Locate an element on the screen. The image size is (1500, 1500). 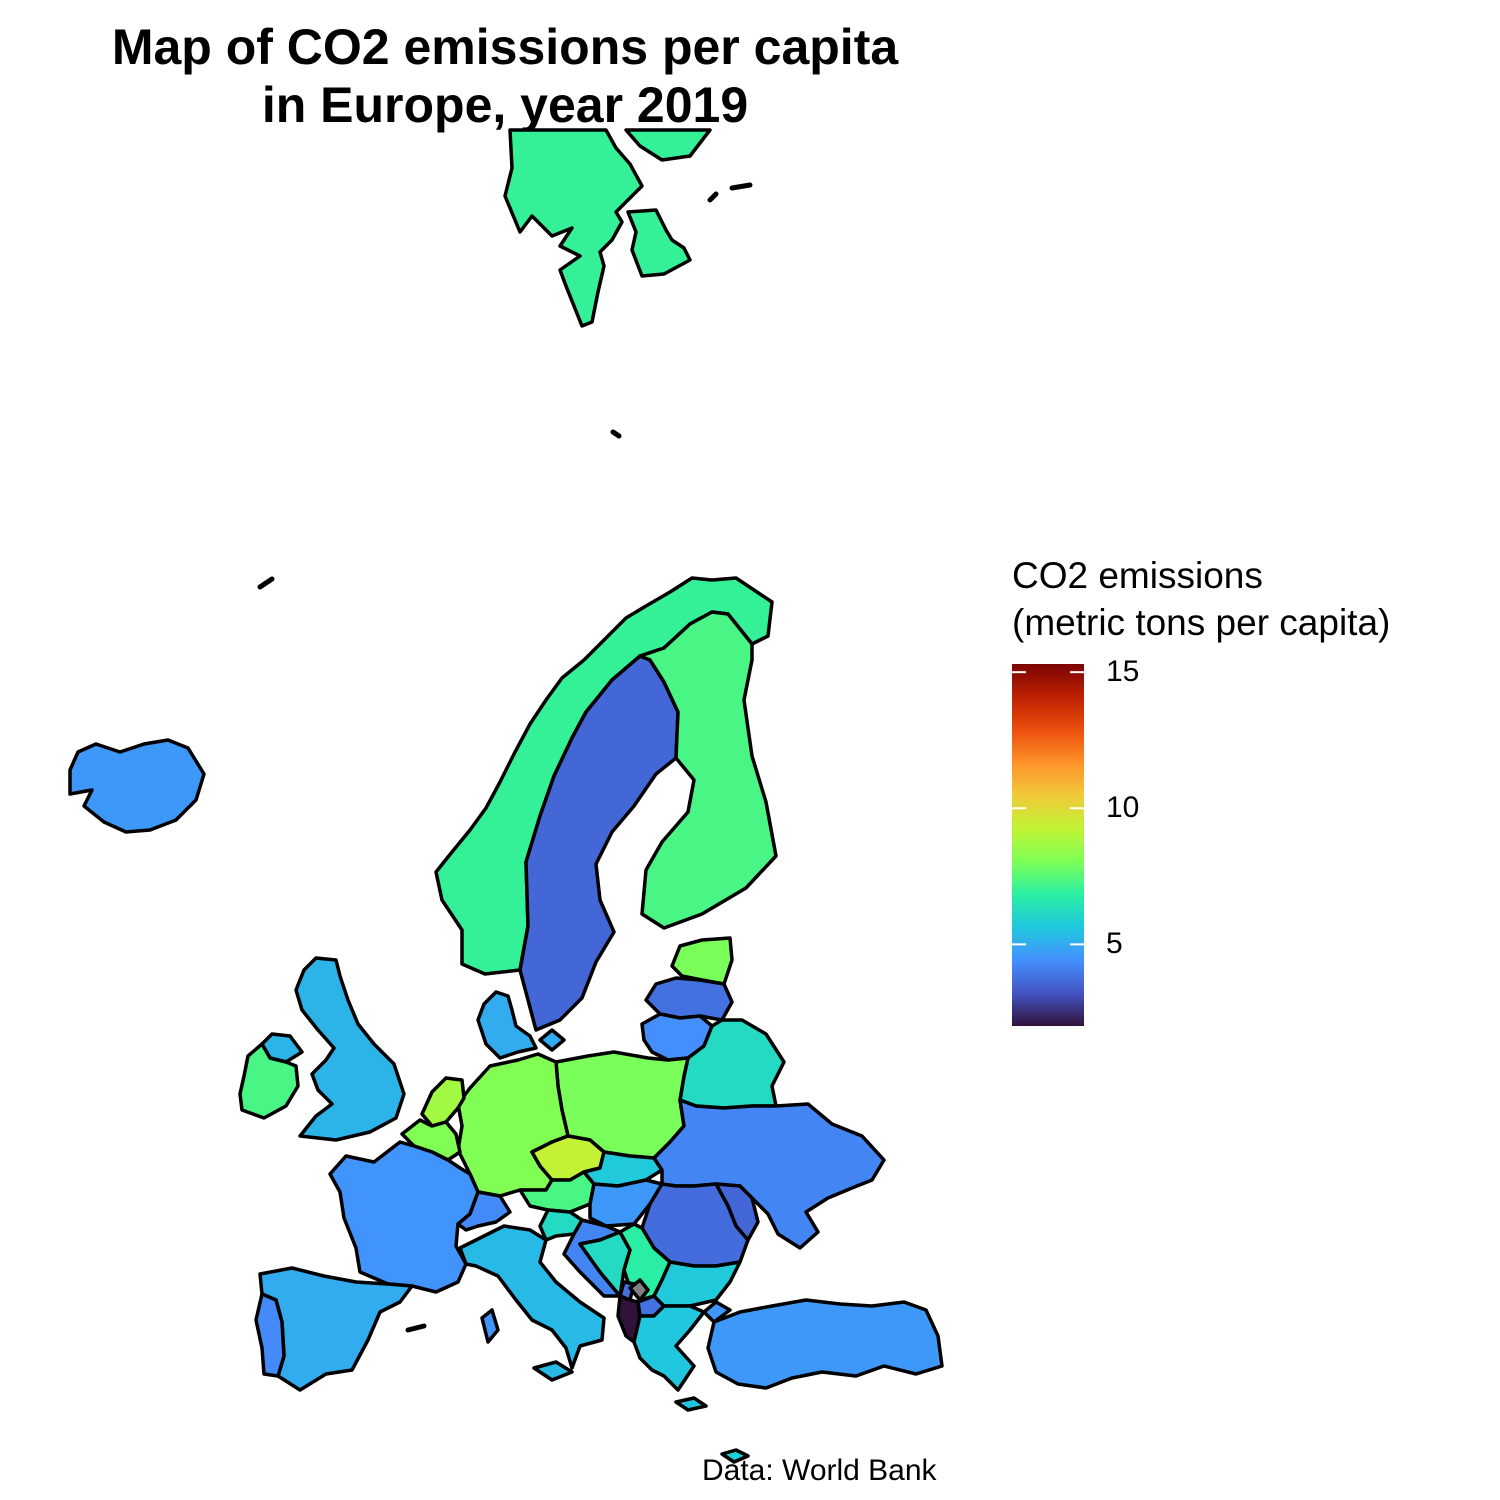
country-denmark is located at coordinates (521, 1025).